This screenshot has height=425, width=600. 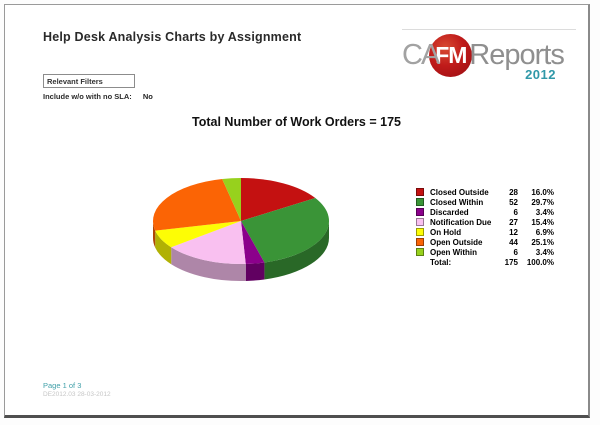 I want to click on legend-percent: 15.4%, so click(x=542, y=222).